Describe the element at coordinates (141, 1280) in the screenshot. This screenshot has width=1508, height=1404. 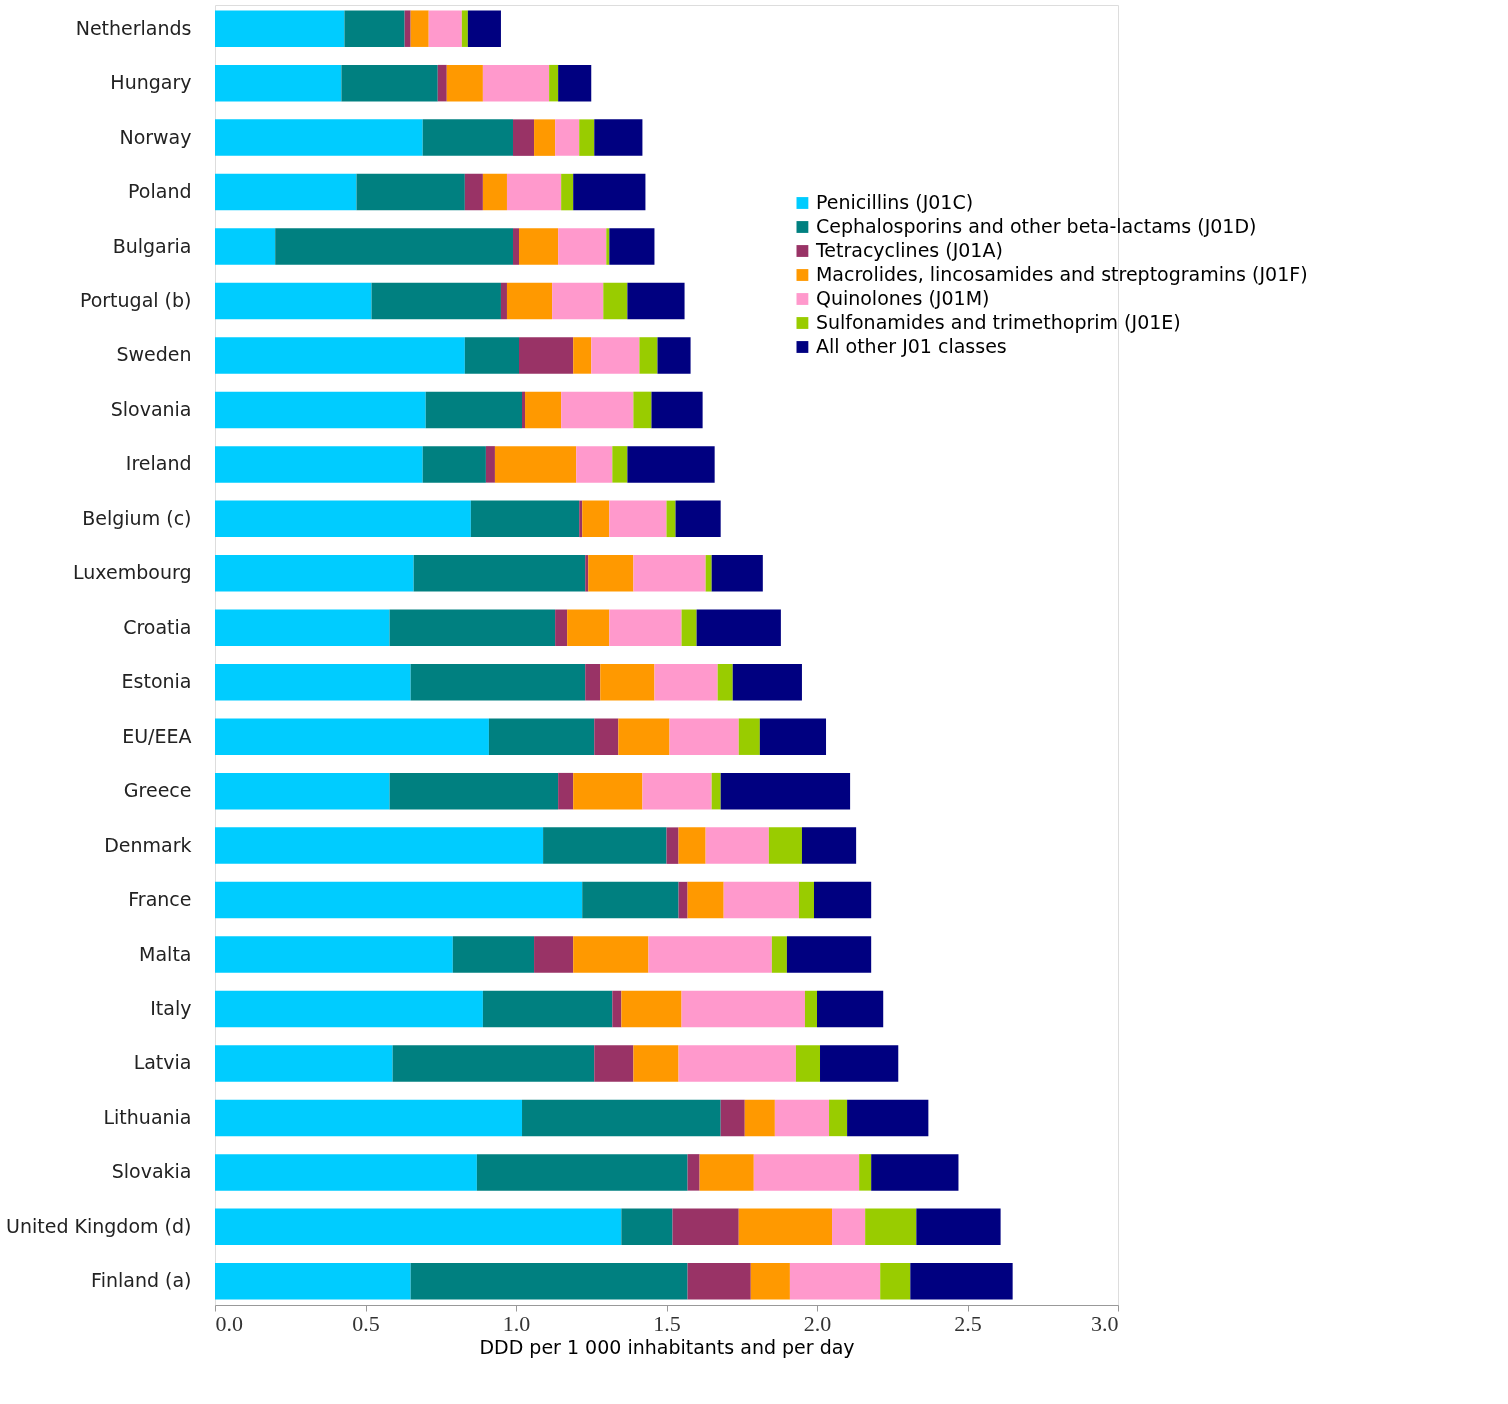
I see `y-tick-label: Finland (a)` at that location.